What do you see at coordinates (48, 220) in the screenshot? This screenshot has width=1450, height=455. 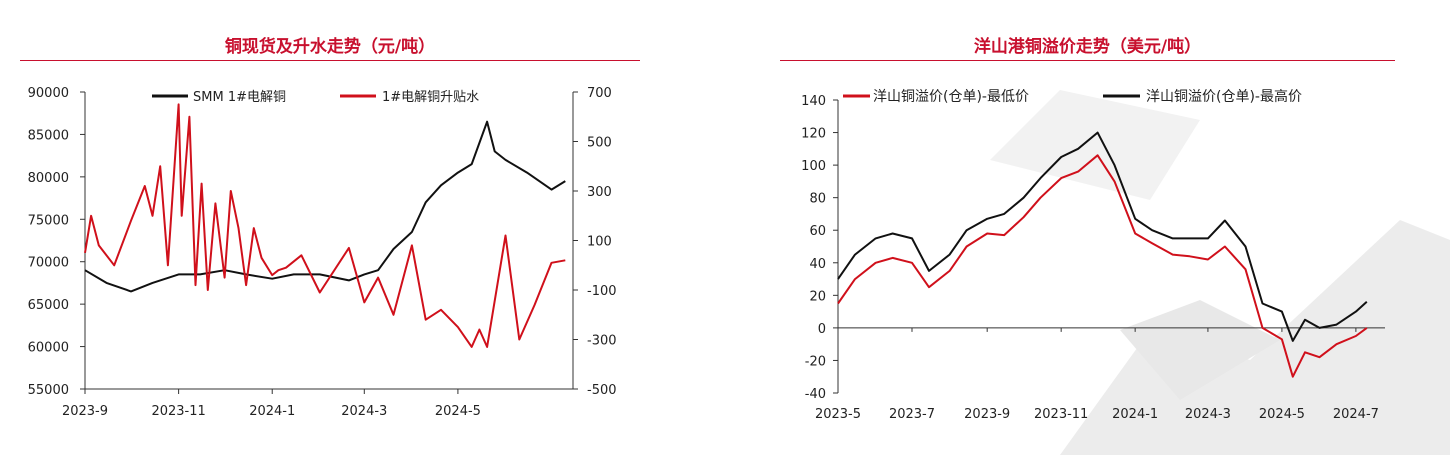 I see `y-left-tick-label: 75000` at bounding box center [48, 220].